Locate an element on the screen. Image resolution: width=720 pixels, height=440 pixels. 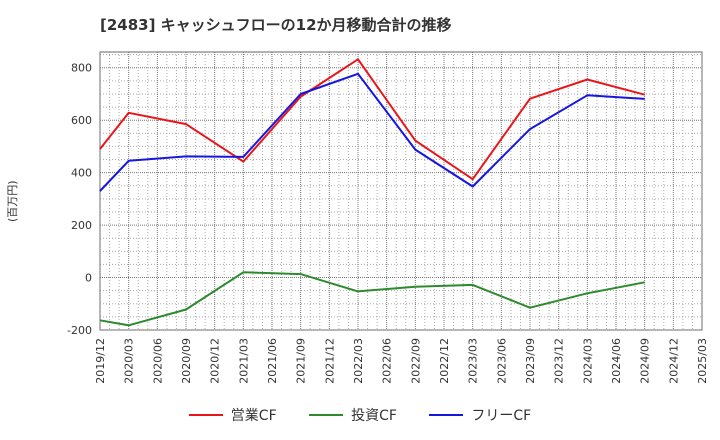
y-tick-label: 400 is located at coordinates (81, 173).